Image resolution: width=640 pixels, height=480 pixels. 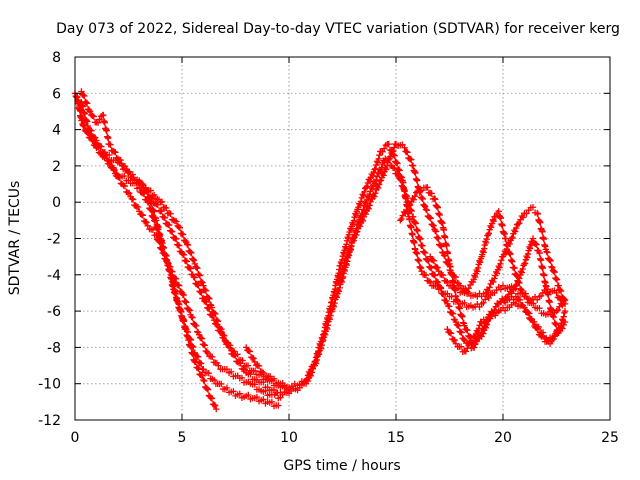 I want to click on y-tick-label: -12, so click(x=49, y=421).